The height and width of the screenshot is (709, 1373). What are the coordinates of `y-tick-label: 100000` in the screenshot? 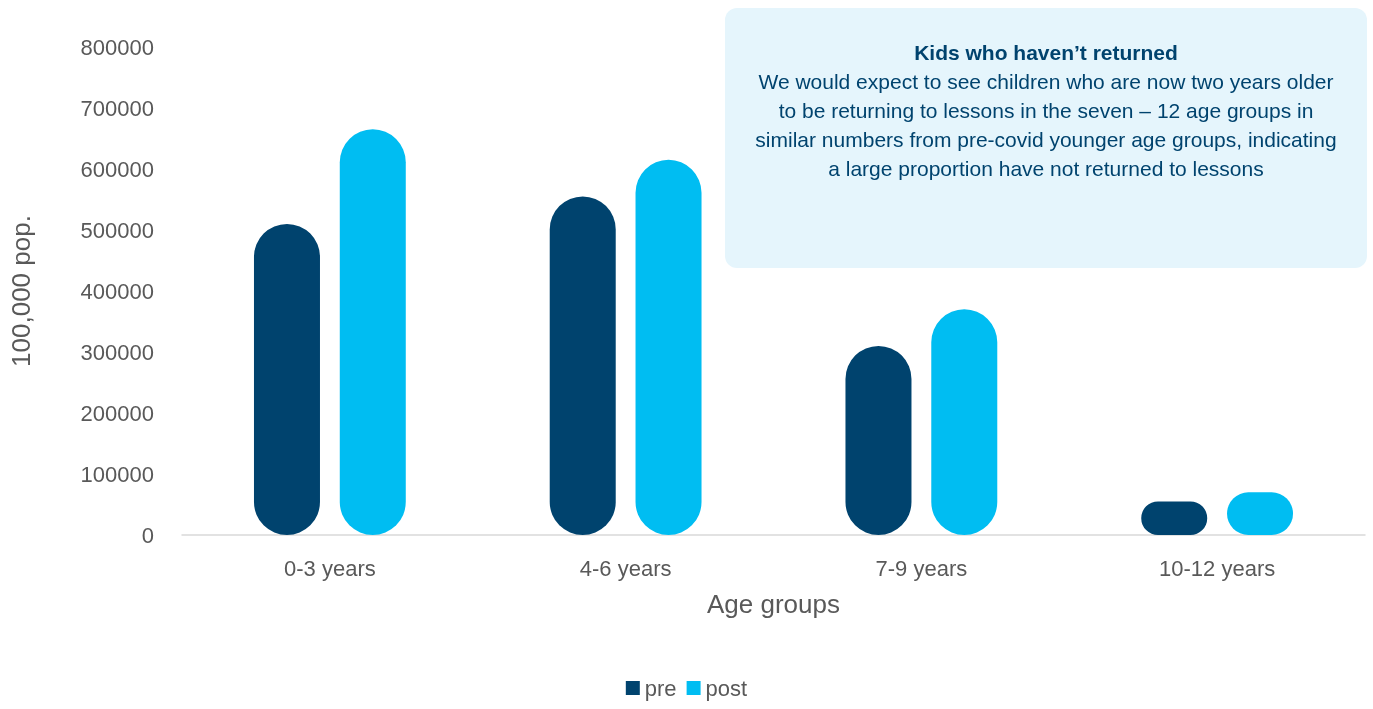 It's located at (117, 474).